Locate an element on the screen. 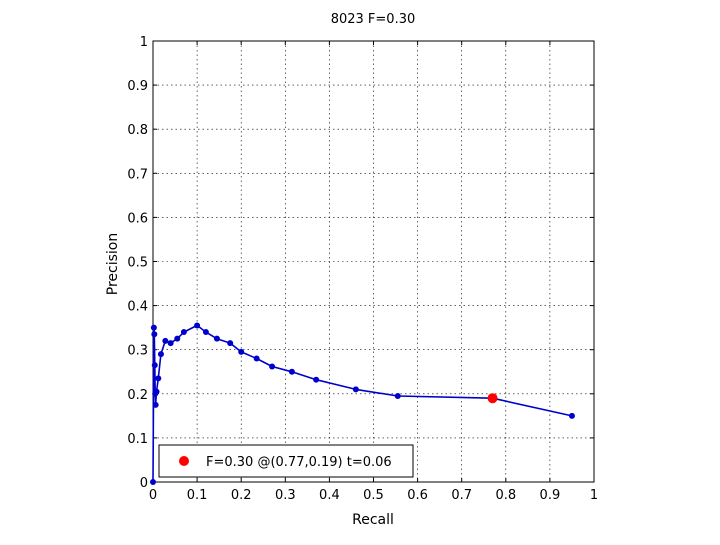 Image resolution: width=720 pixels, height=545 pixels. highlight-layer is located at coordinates (492, 398).